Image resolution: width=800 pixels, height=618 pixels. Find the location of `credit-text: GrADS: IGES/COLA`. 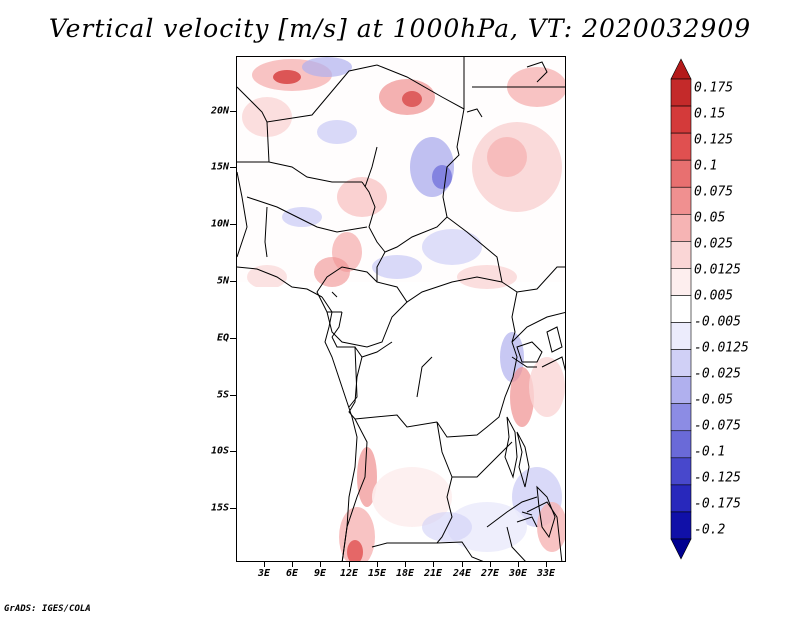

credit-text: GrADS: IGES/COLA is located at coordinates (47, 609).